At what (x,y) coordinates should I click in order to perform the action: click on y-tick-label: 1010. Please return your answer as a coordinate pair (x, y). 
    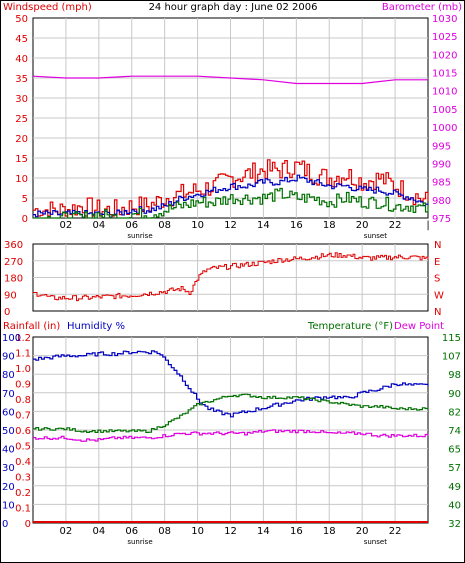
    Looking at the image, I should click on (444, 92).